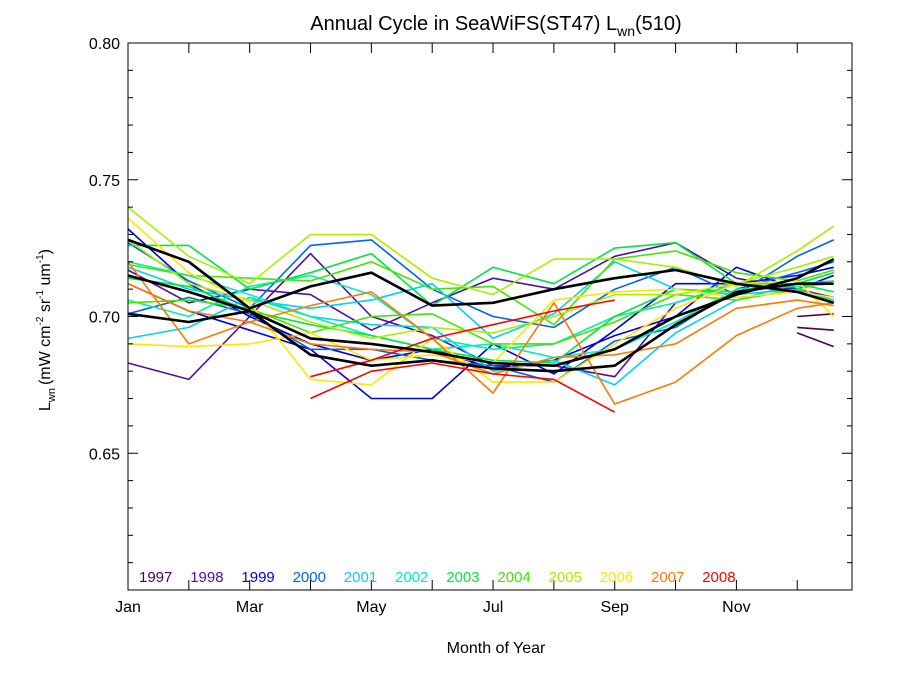 The width and height of the screenshot is (900, 675). Describe the element at coordinates (496, 648) in the screenshot. I see `x-axis-label: Month of Year` at that location.